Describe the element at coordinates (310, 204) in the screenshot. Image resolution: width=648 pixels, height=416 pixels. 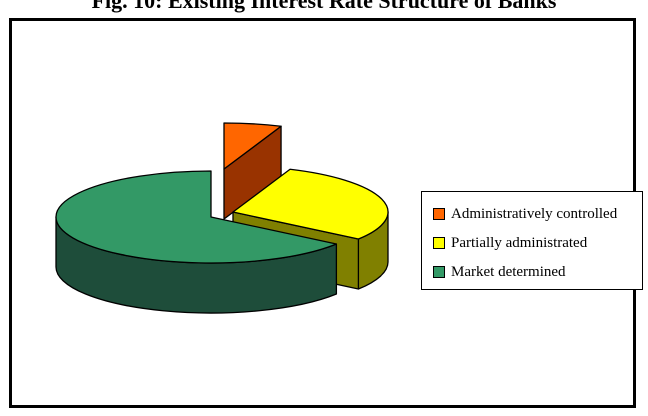
I see `pie-slice-partially-administrated` at that location.